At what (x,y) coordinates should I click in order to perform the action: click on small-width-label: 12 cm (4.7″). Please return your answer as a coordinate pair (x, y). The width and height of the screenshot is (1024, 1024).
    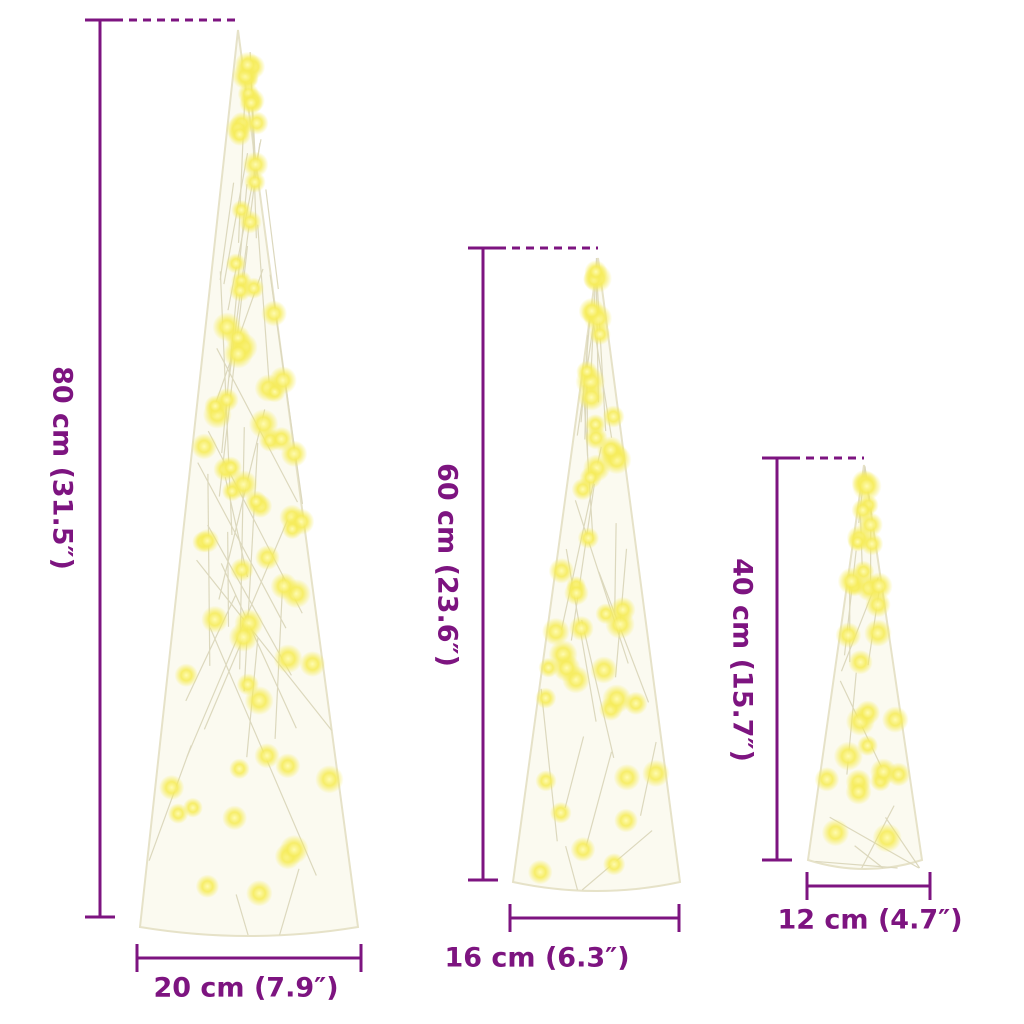
    Looking at the image, I should click on (870, 920).